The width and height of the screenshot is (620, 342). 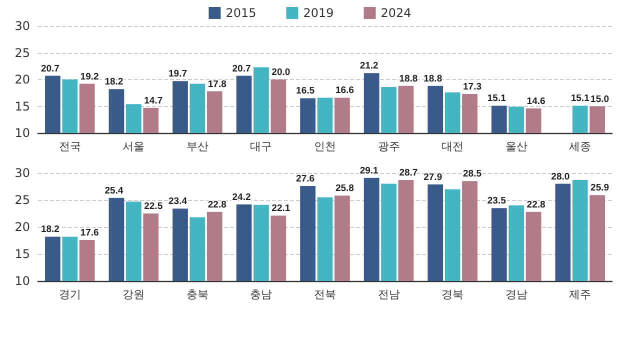 I want to click on data-label: 22.5, so click(x=154, y=206).